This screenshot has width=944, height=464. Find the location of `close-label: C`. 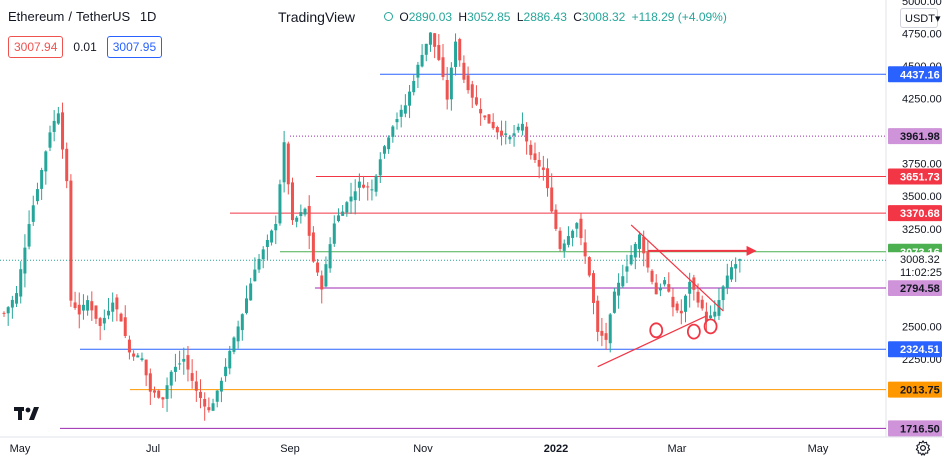

close-label: C is located at coordinates (577, 17).